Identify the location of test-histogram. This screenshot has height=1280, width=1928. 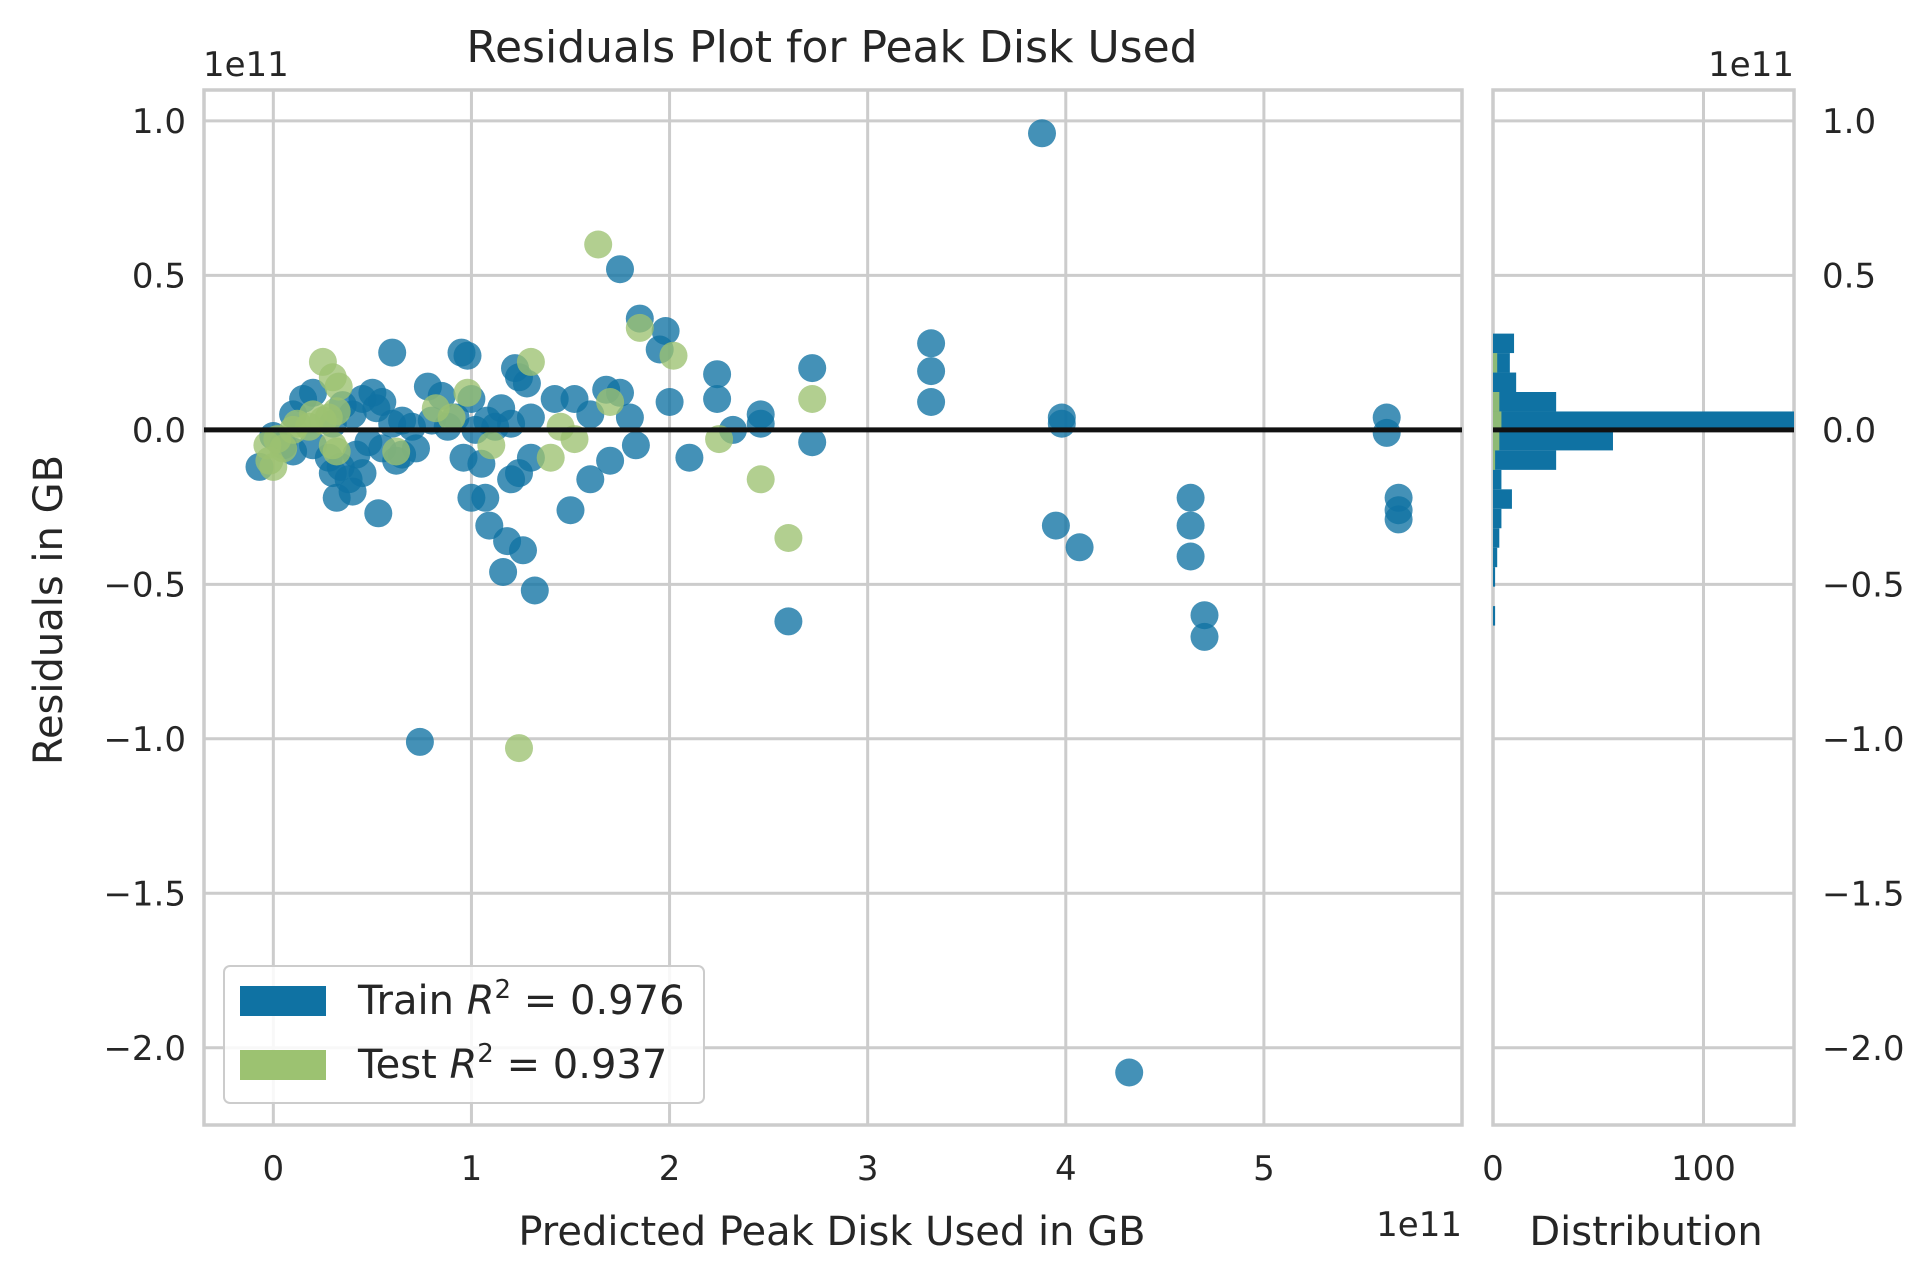
(1497, 411).